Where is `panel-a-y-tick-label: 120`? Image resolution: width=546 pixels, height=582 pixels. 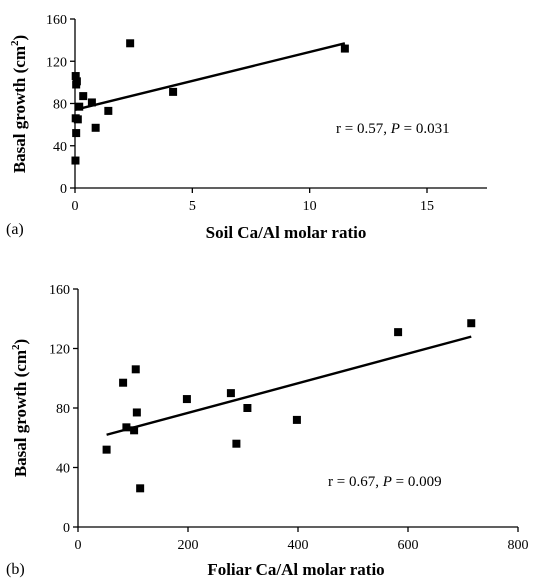
panel-a-y-tick-label: 120 is located at coordinates (56, 62).